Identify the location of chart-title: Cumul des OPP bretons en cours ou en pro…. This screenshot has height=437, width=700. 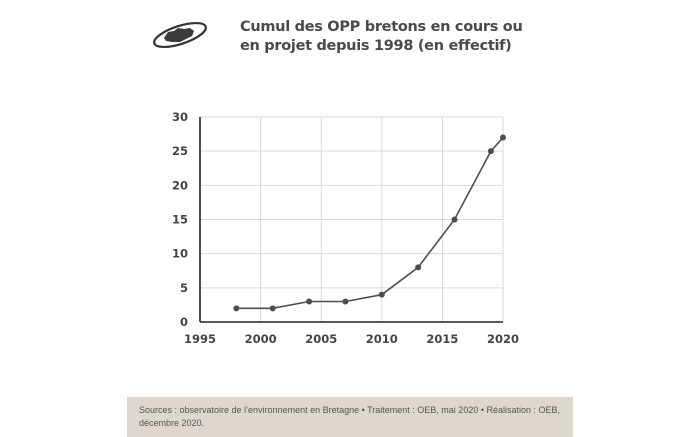
(390, 37).